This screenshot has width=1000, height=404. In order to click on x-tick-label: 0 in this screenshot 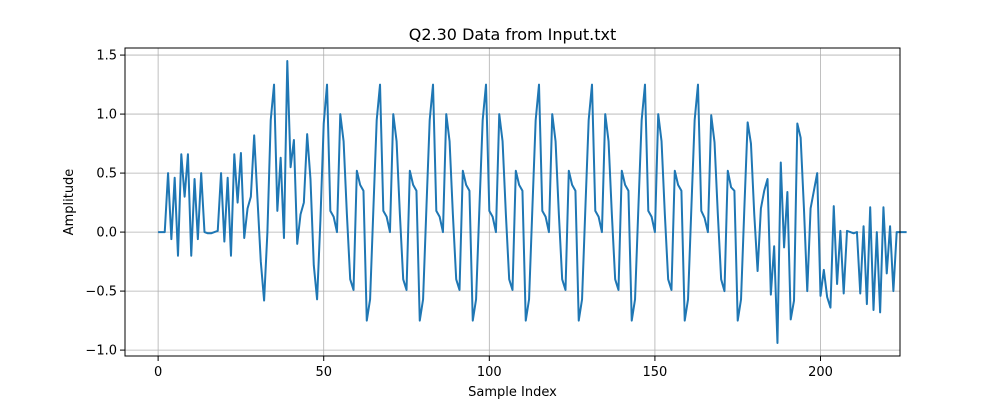, I will do `click(158, 372)`.